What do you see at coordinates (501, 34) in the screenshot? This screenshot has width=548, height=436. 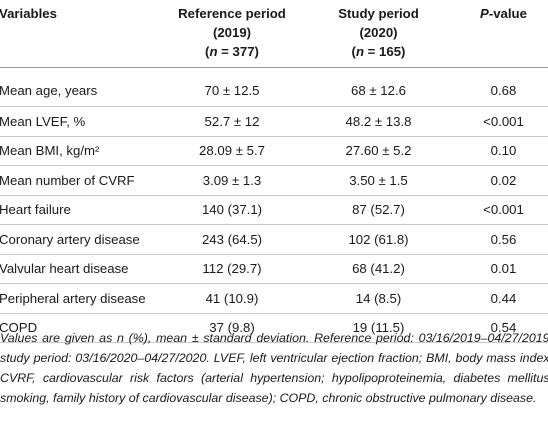 I see `header-p-value: P-value` at bounding box center [501, 34].